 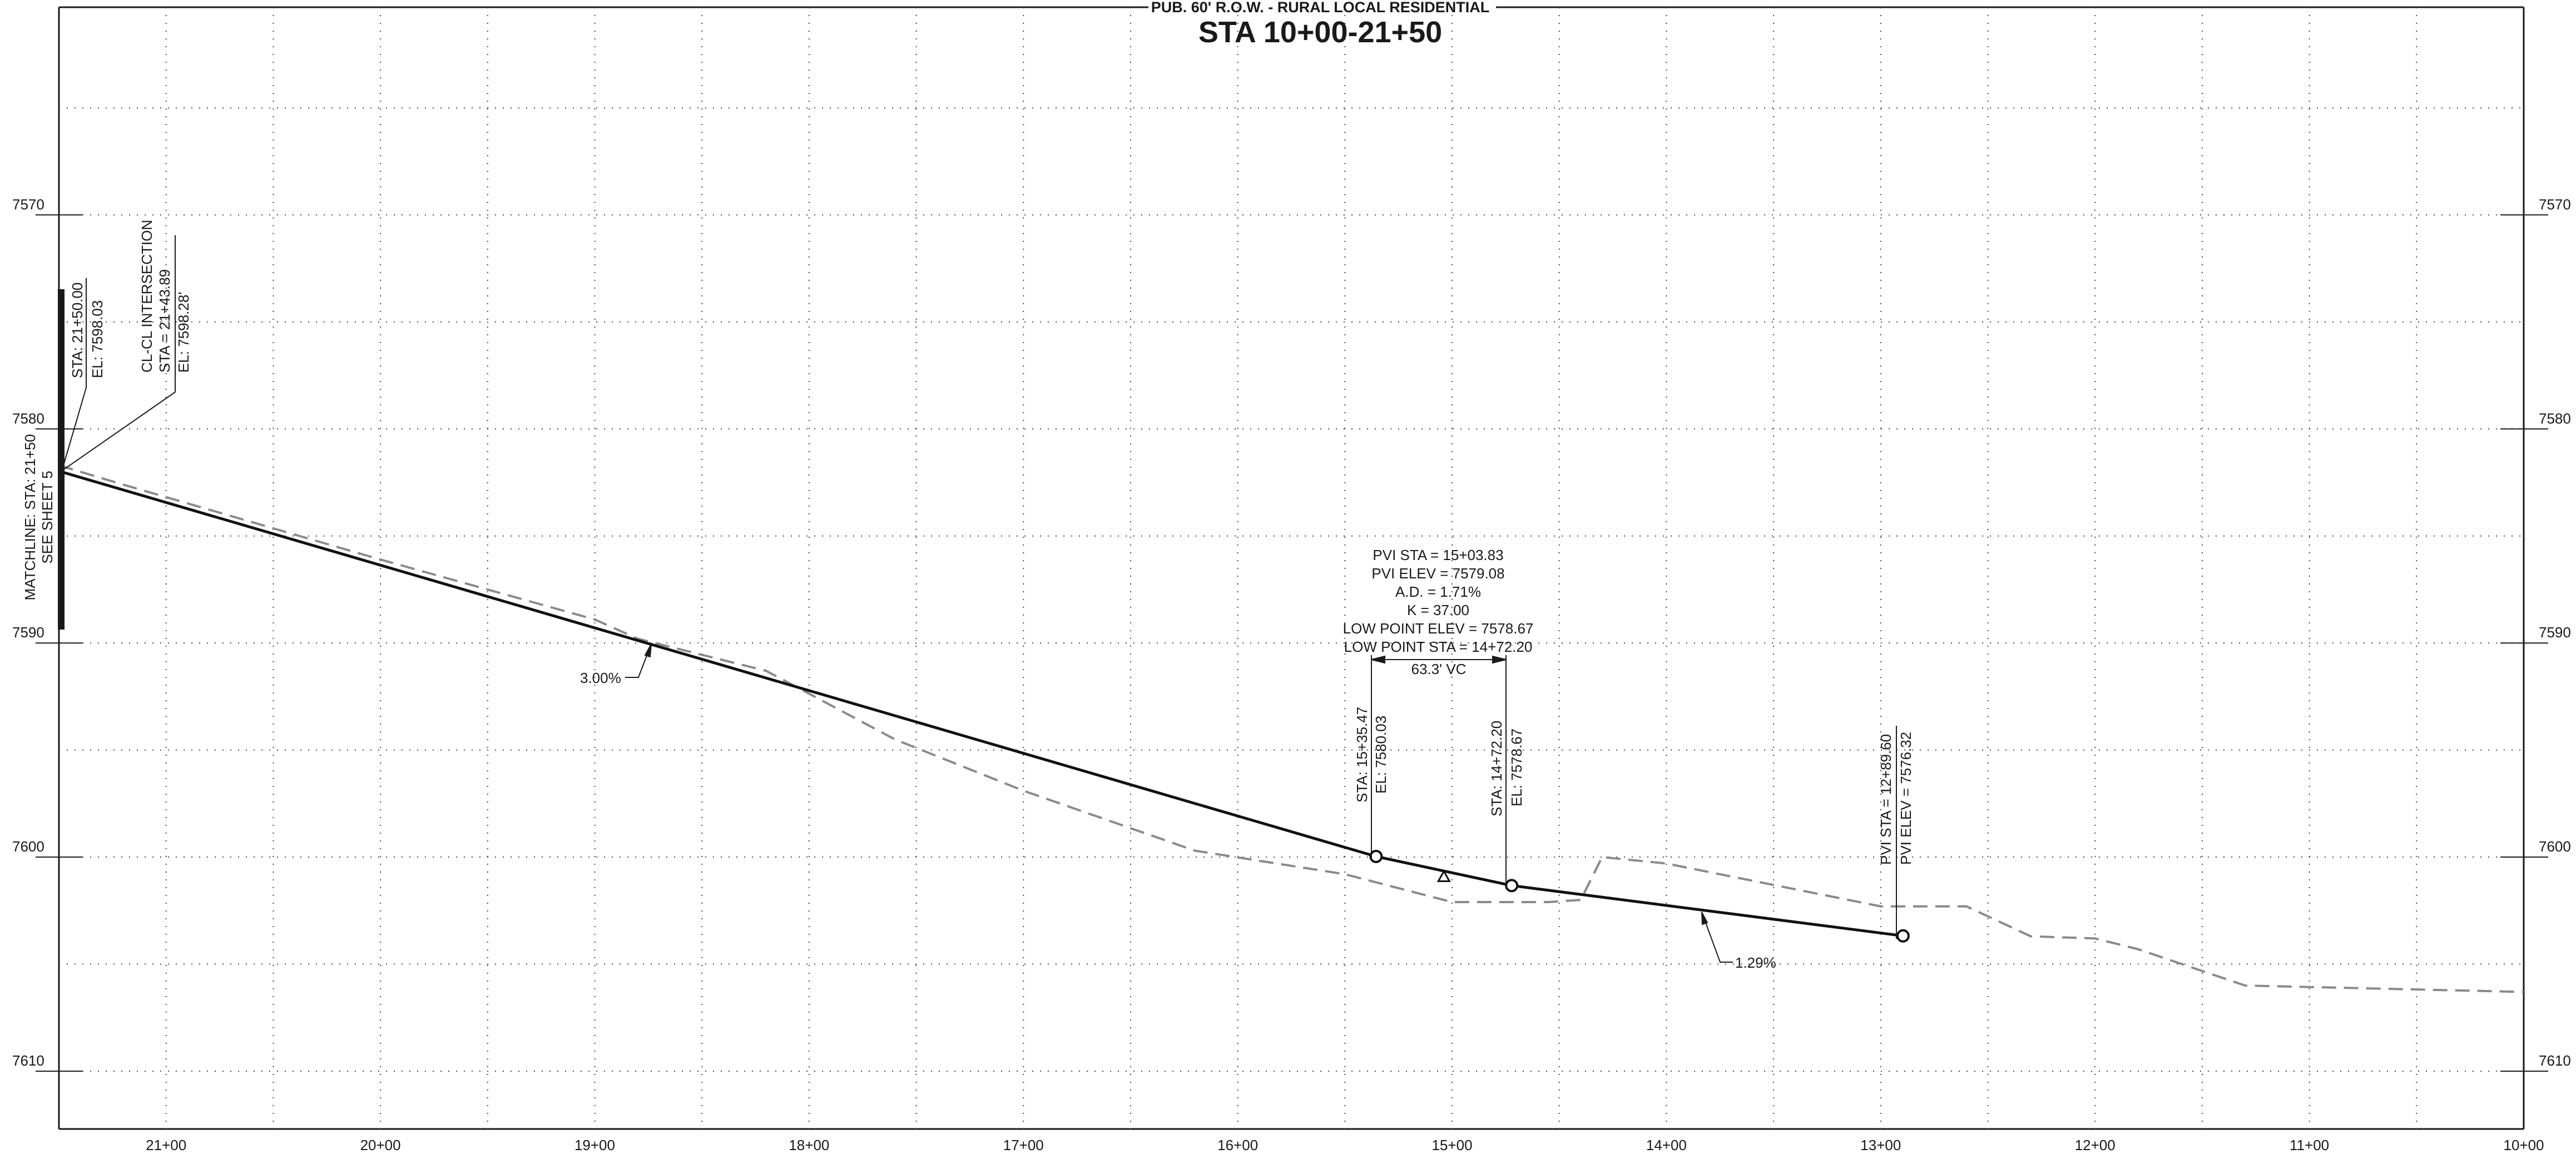 What do you see at coordinates (2555, 846) in the screenshot?
I see `elevation-label-right: 7600` at bounding box center [2555, 846].